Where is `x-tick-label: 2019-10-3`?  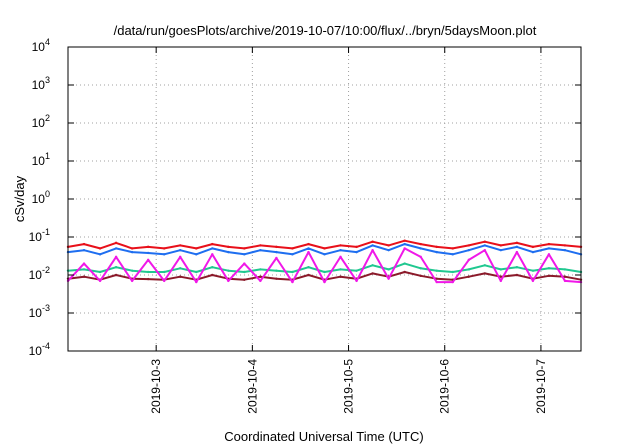
x-tick-label: 2019-10-3 is located at coordinates (156, 386).